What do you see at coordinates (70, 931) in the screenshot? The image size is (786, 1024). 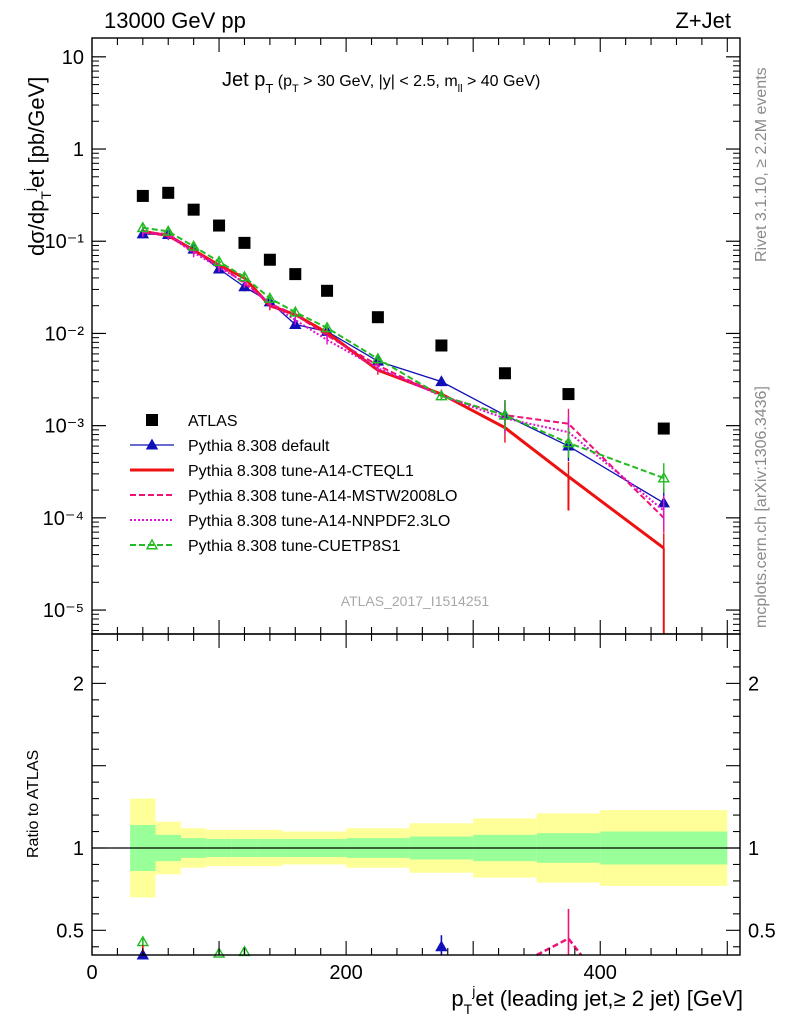 I see `ratio-y-tick-label: 0.5` at bounding box center [70, 931].